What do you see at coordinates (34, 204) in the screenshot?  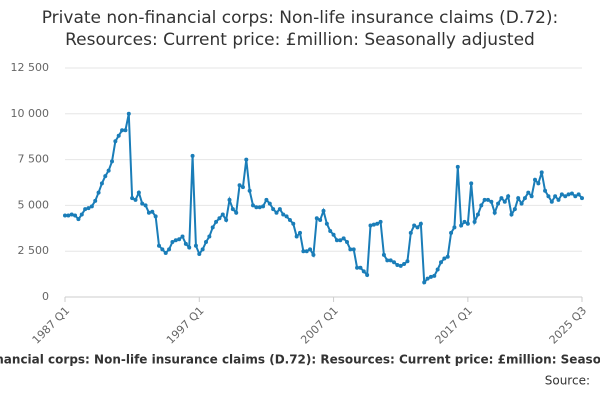 I see `y-tick-label: 5 000` at bounding box center [34, 204].